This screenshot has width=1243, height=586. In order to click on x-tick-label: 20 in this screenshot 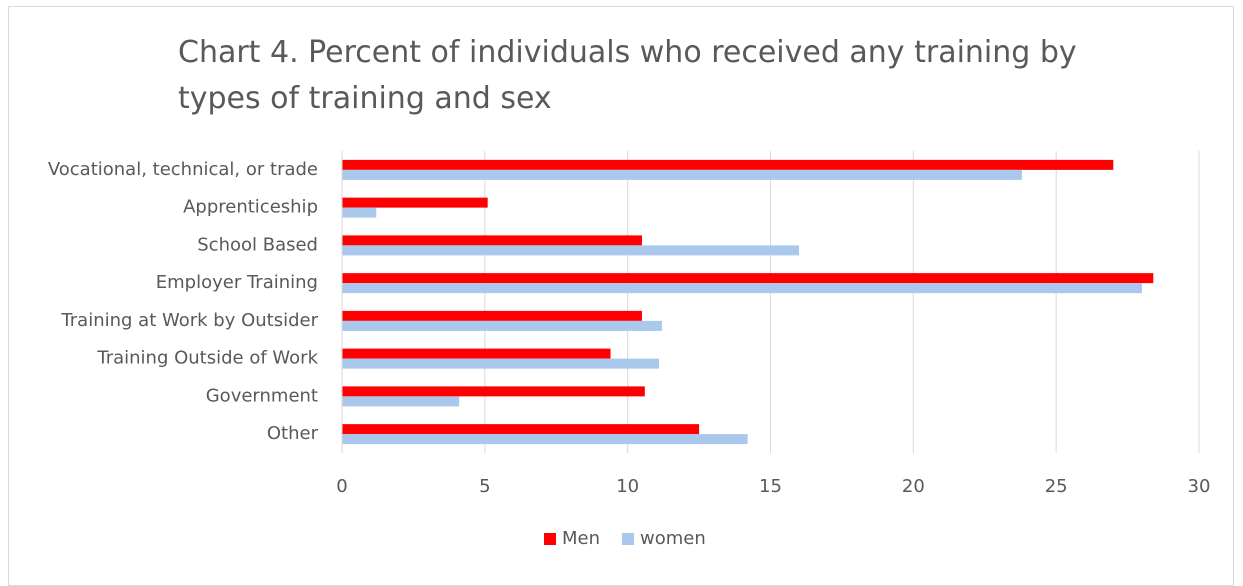, I will do `click(913, 486)`.